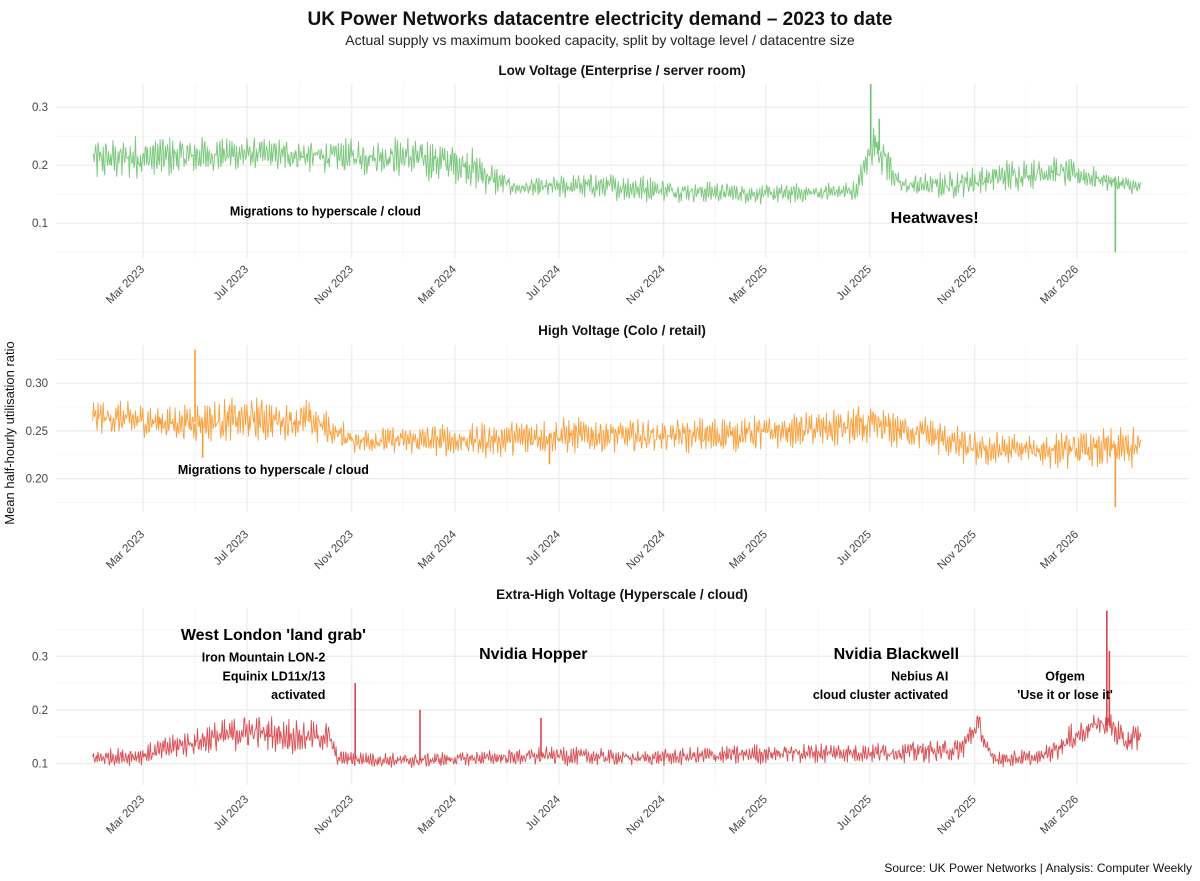 Image resolution: width=1200 pixels, height=881 pixels. What do you see at coordinates (37, 432) in the screenshot?
I see `y-tick-label: 0.25` at bounding box center [37, 432].